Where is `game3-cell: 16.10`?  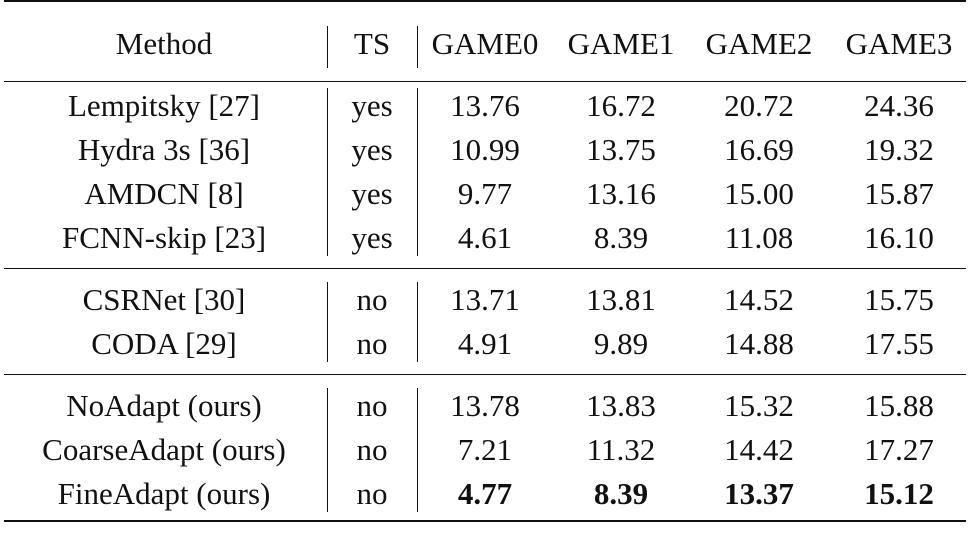 game3-cell: 16.10 is located at coordinates (899, 237).